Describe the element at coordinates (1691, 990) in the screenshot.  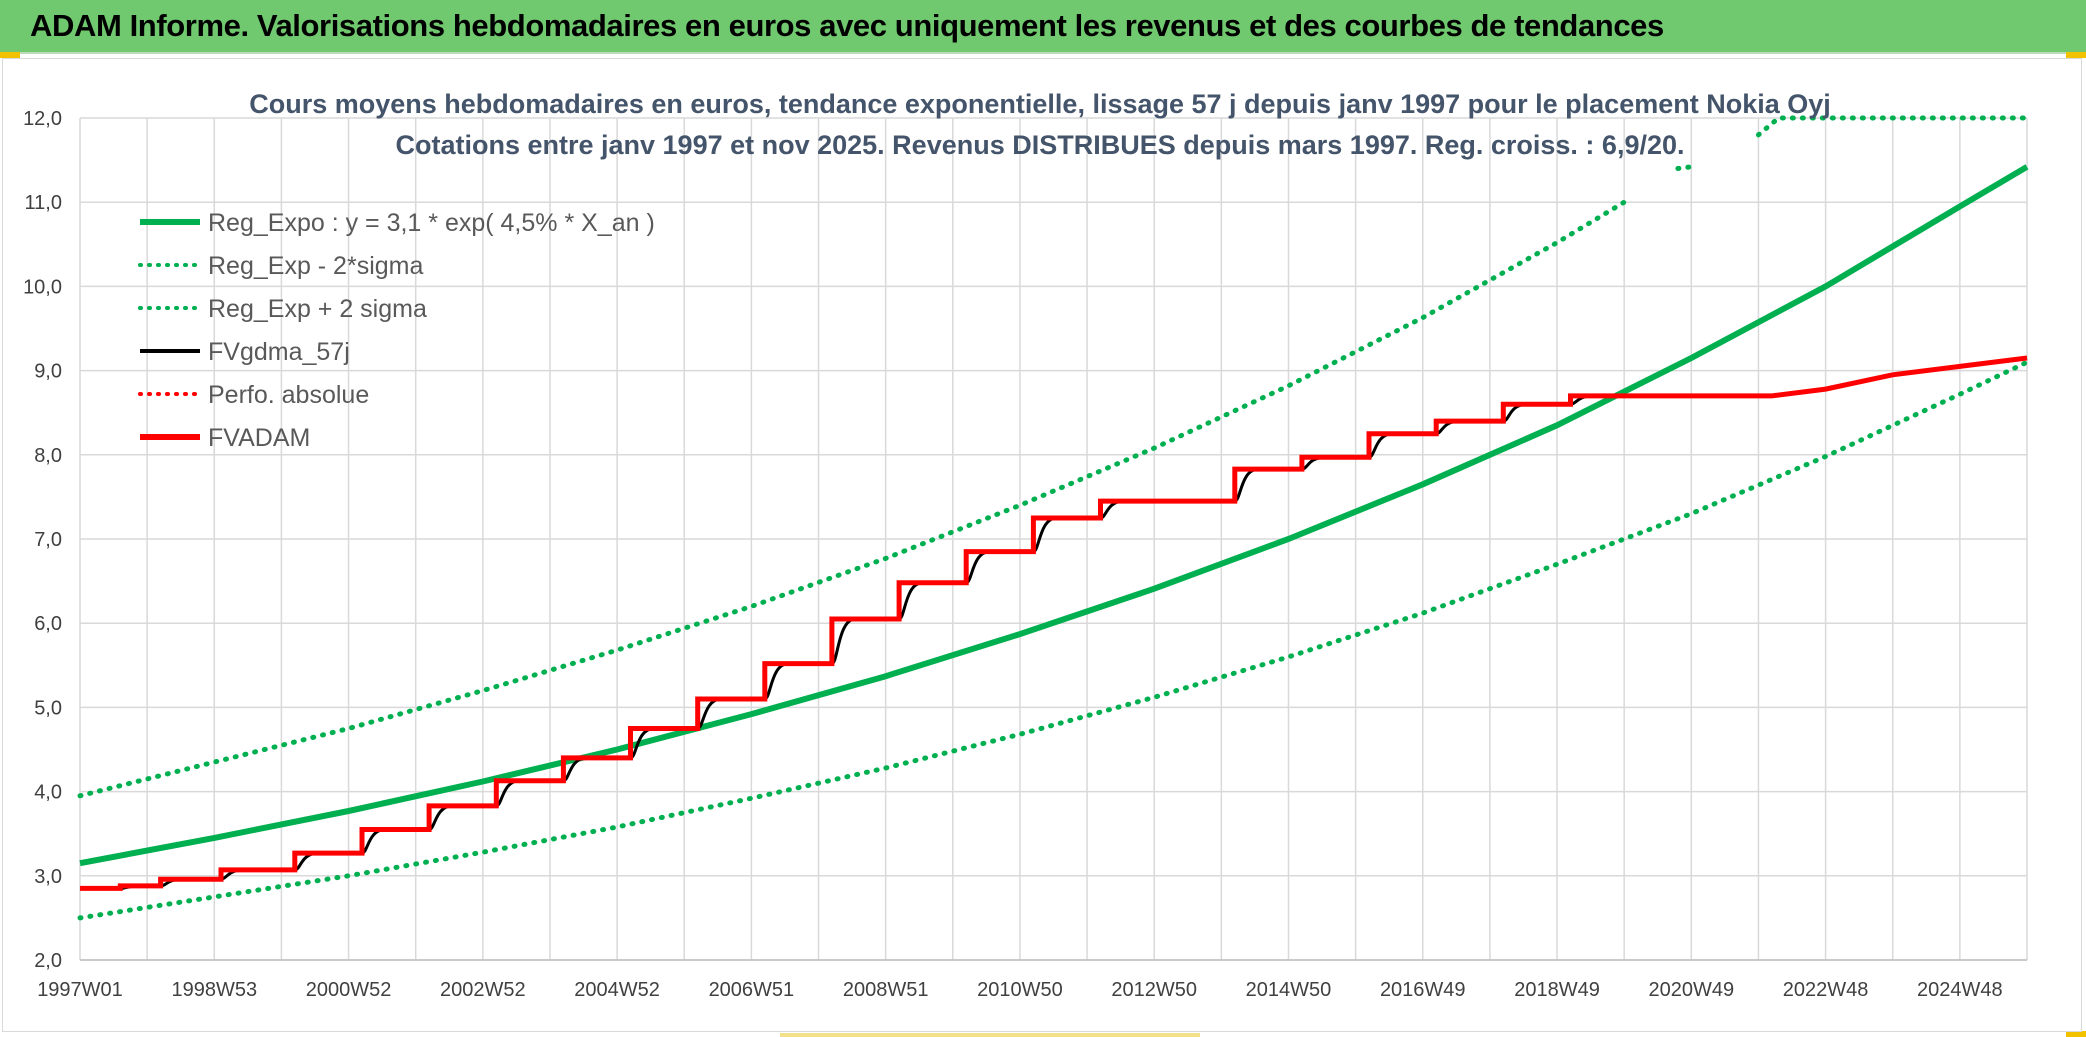
I see `x-tick-label: 2020W49` at that location.